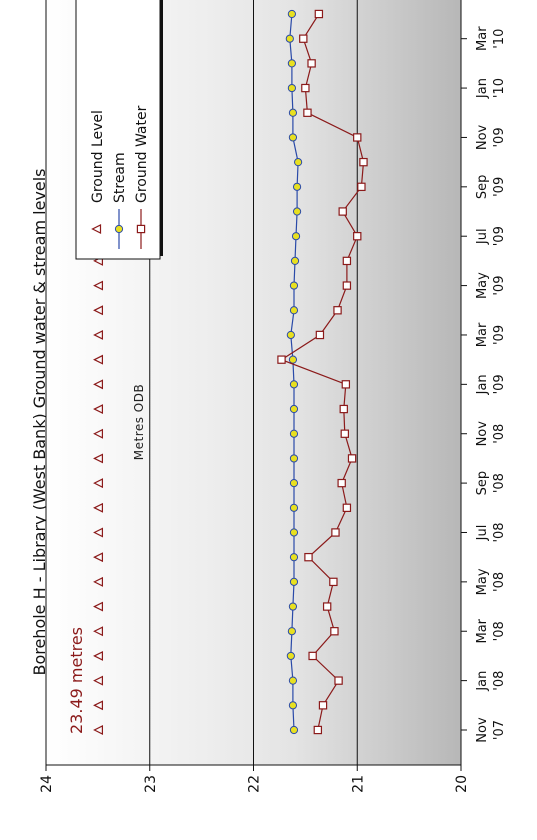  I want to click on y-axis-label: Metres ODB, so click(139, 422).